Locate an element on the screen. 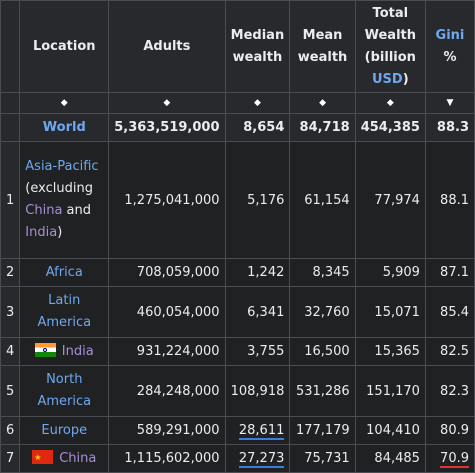  gini-cell: 87.1 is located at coordinates (449, 272).